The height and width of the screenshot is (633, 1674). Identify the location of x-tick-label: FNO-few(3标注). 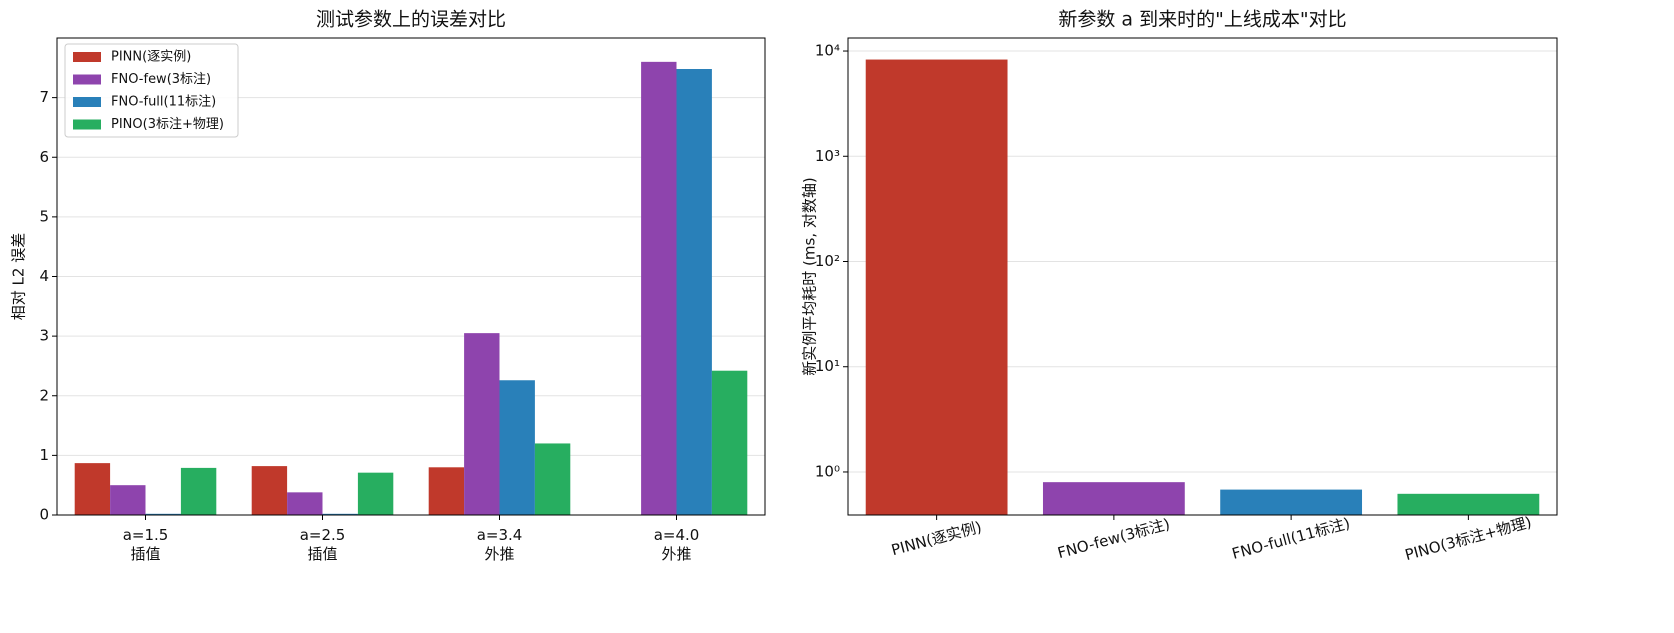
(1114, 538).